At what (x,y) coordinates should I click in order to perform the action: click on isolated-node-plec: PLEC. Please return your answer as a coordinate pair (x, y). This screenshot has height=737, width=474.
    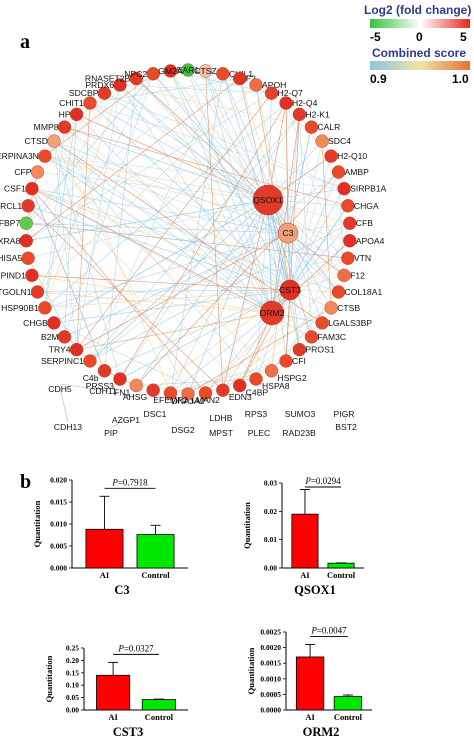
    Looking at the image, I should click on (259, 433).